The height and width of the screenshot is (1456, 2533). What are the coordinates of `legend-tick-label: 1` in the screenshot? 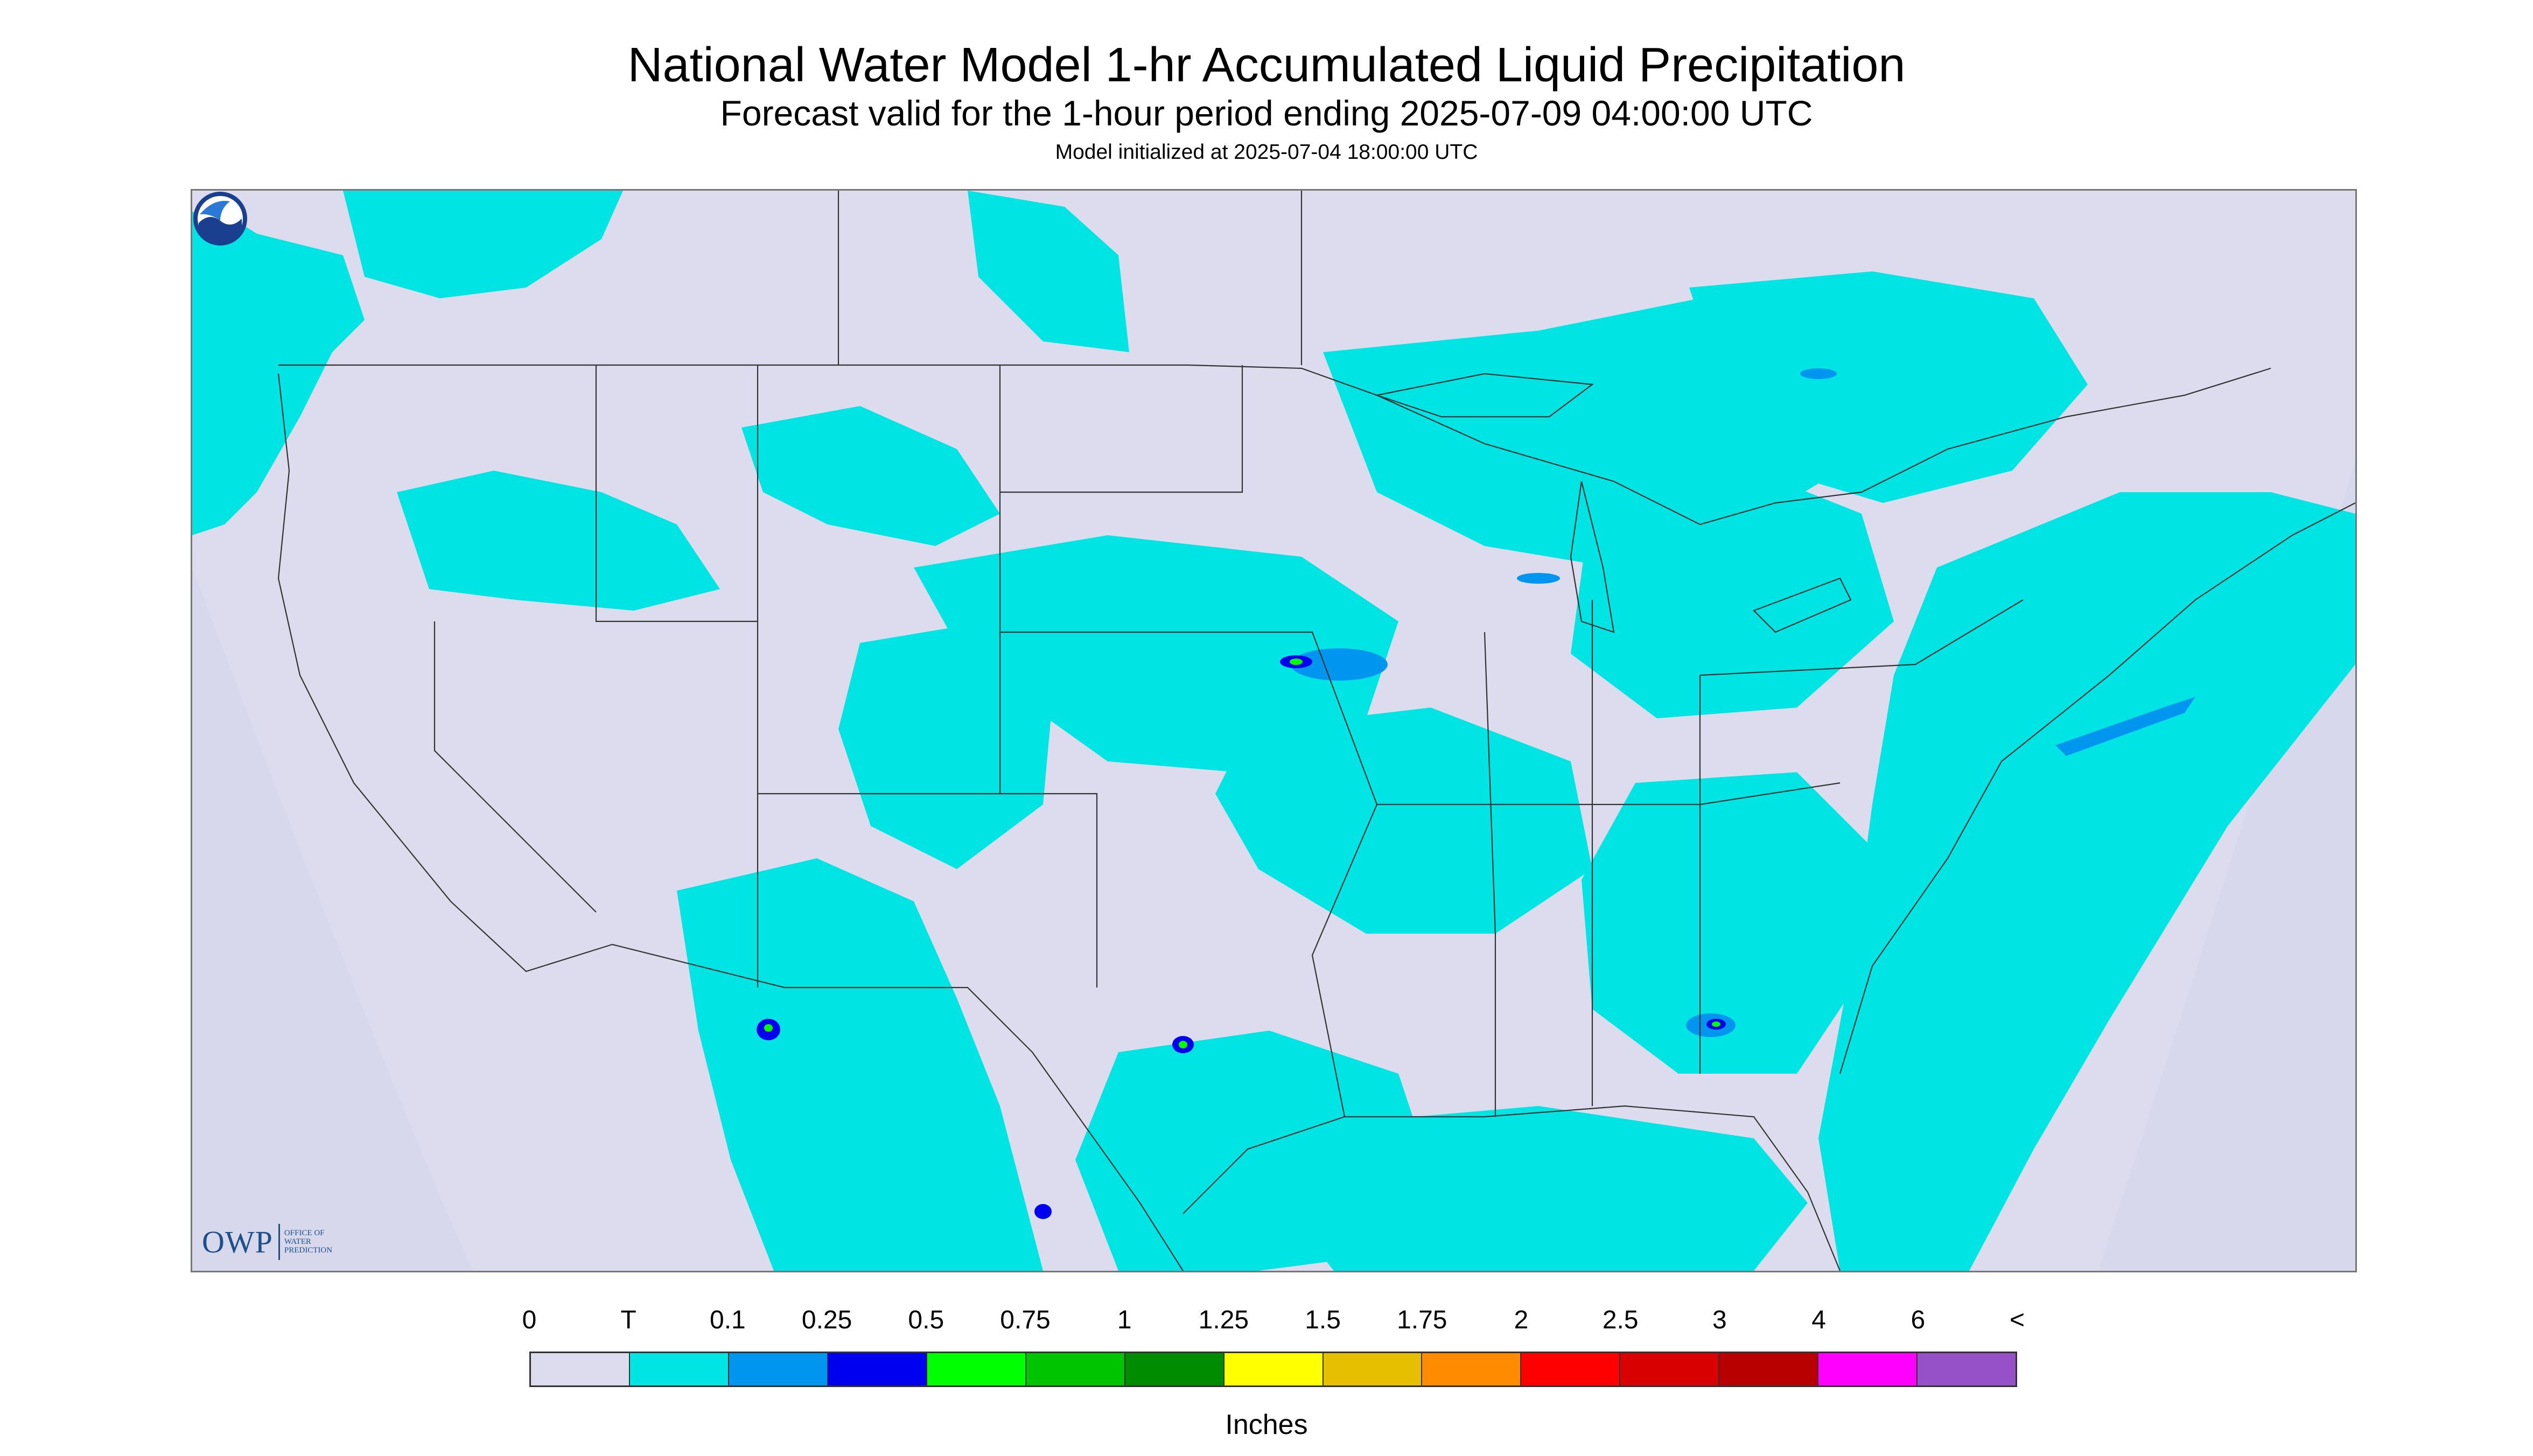 It's located at (1124, 1320).